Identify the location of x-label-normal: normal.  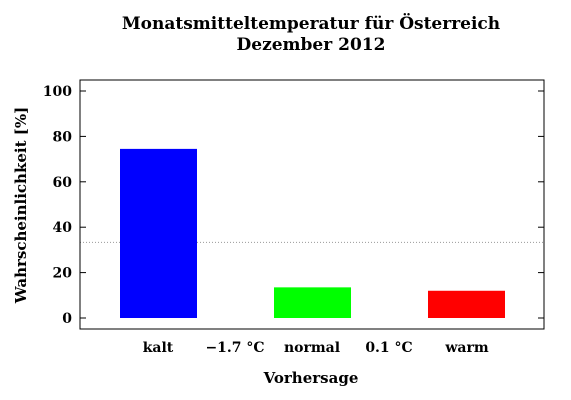
(312, 348).